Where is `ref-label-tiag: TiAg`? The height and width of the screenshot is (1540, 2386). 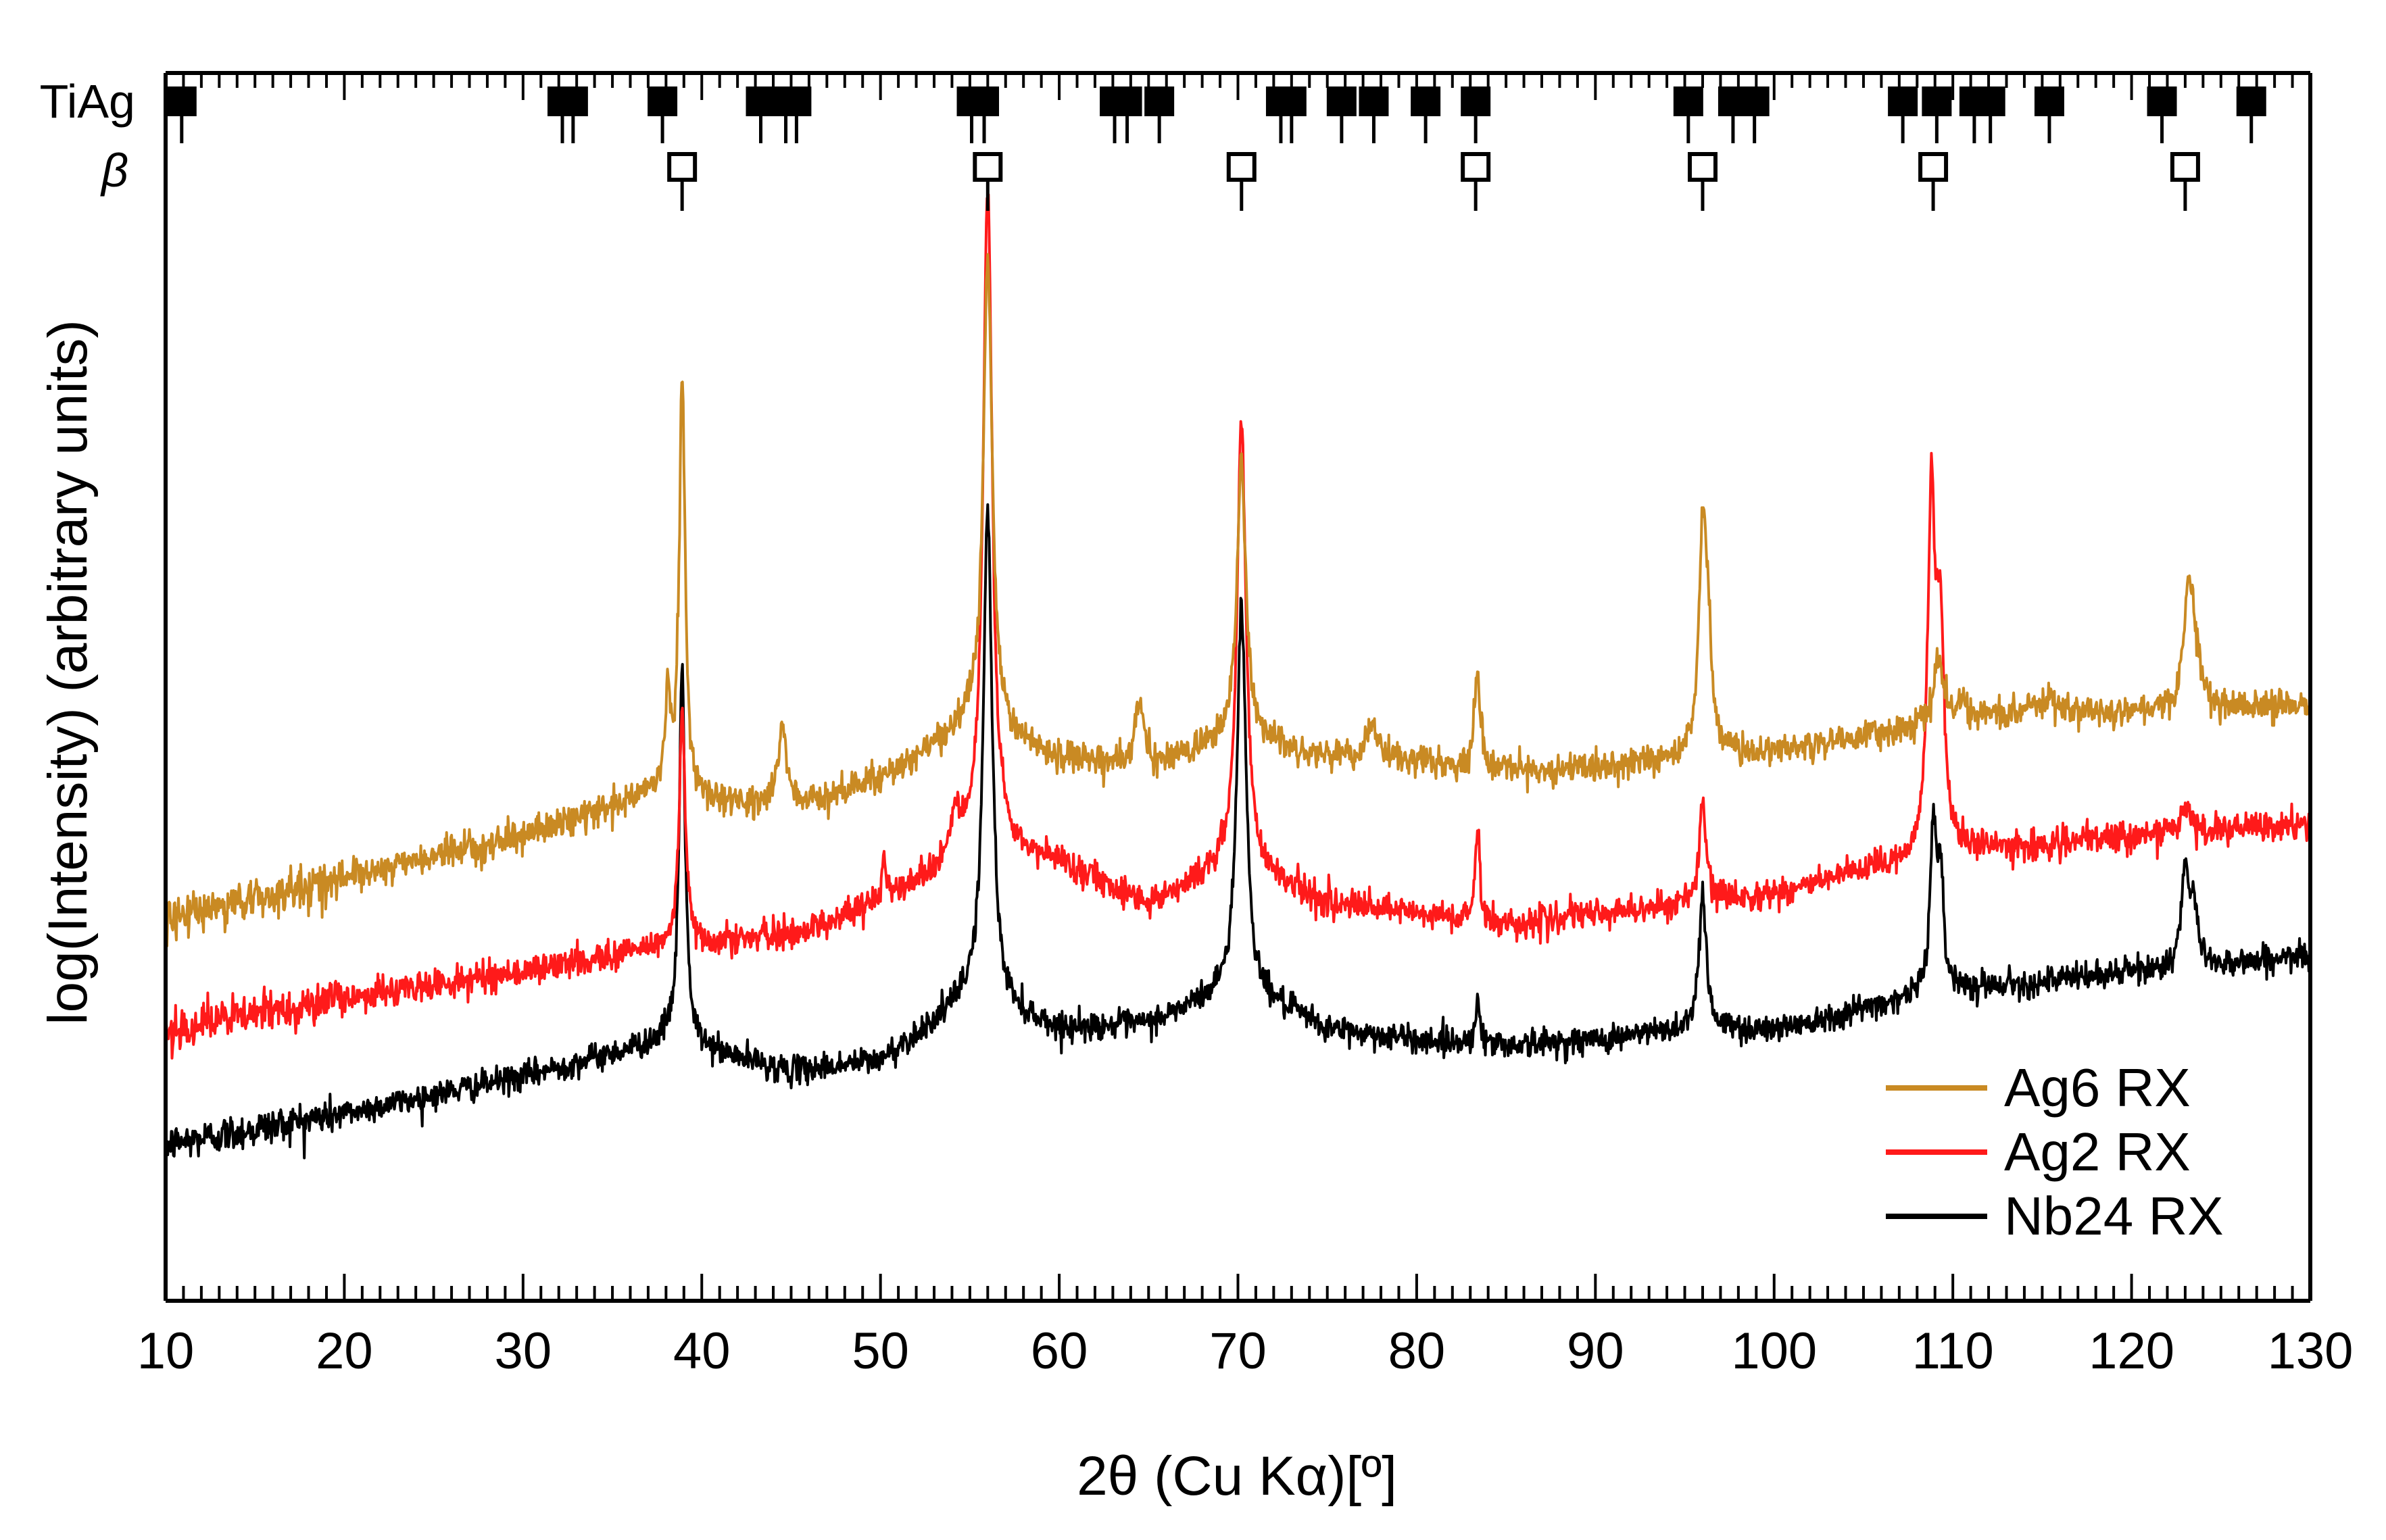 ref-label-tiag: TiAg is located at coordinates (87, 101).